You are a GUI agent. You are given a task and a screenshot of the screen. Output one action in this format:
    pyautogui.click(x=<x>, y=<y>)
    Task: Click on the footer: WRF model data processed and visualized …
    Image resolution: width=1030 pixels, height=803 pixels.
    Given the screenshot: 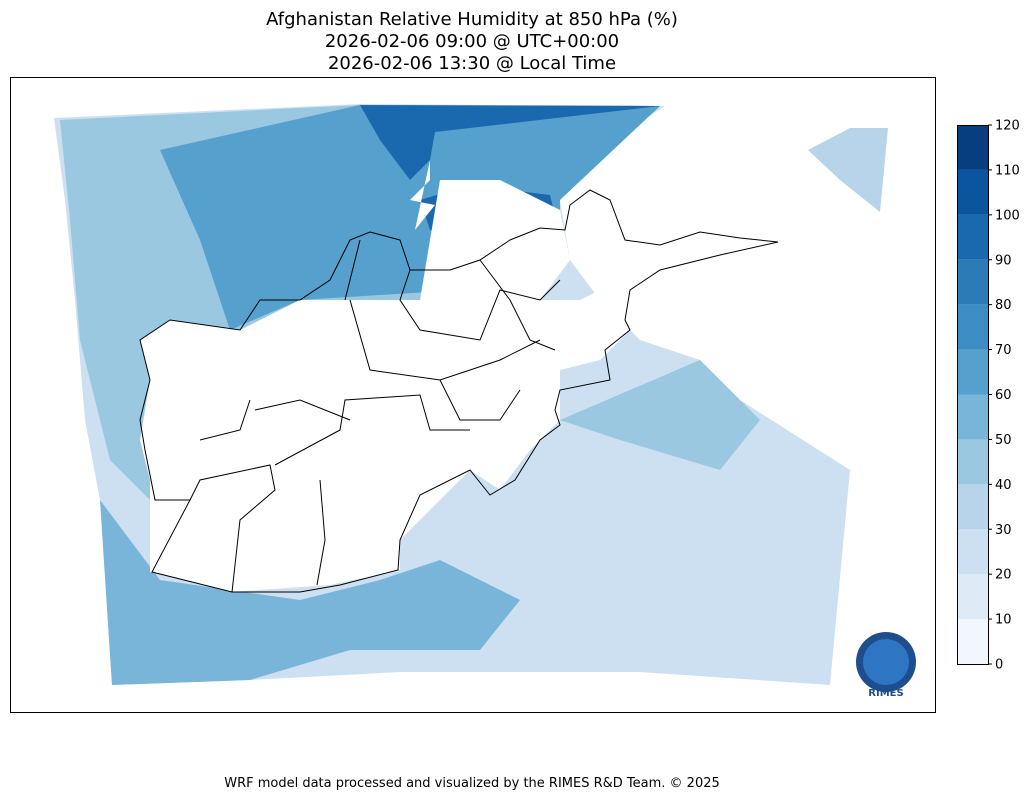 What is the action you would take?
    pyautogui.click(x=472, y=783)
    